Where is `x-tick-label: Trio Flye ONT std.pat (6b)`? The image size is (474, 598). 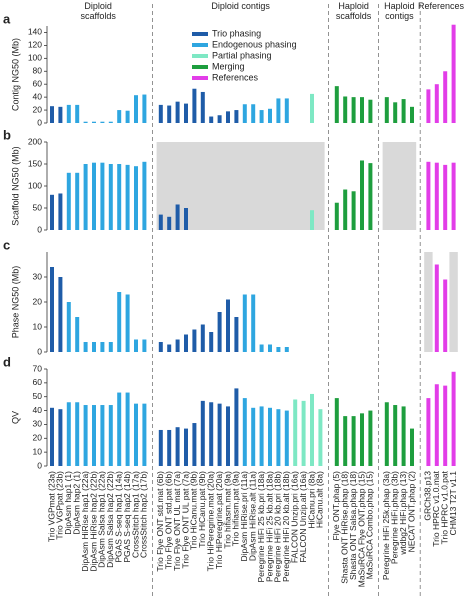 x-tick-label: Trio Flye ONT std.pat (6b) is located at coordinates (168, 520).